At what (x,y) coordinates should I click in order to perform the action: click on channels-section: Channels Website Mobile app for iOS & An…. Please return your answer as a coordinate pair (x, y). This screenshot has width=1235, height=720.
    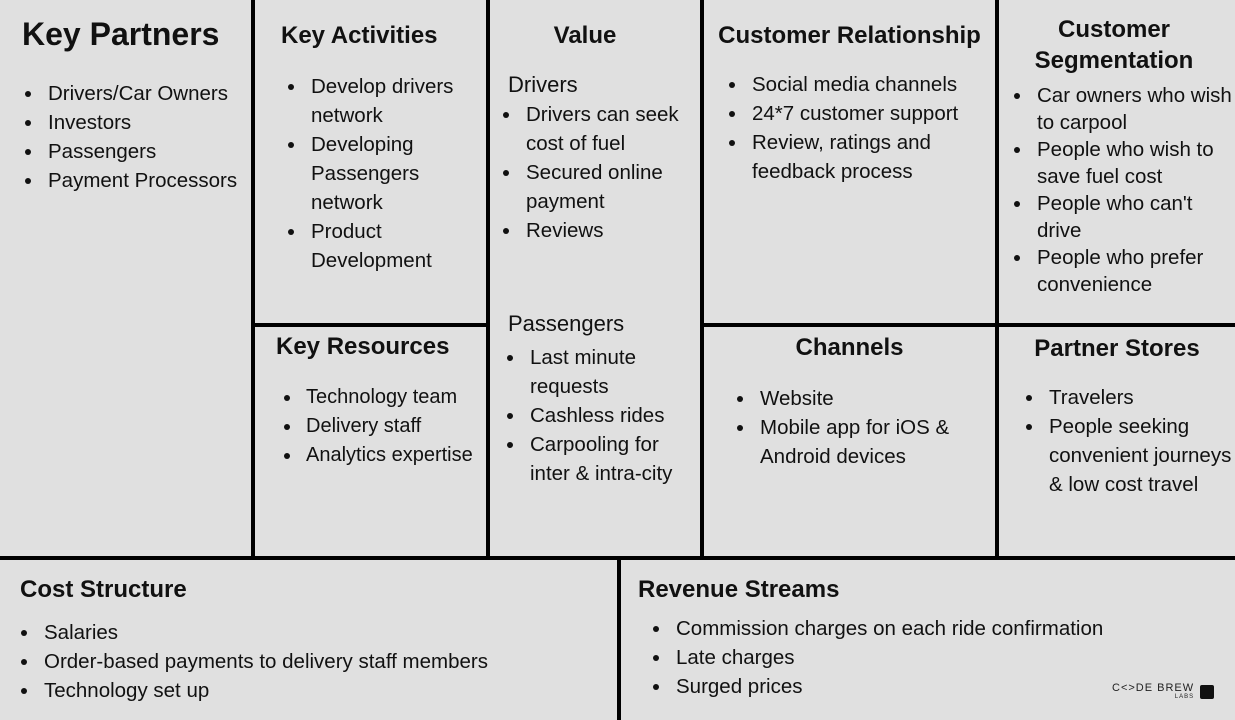
    Looking at the image, I should click on (849, 402).